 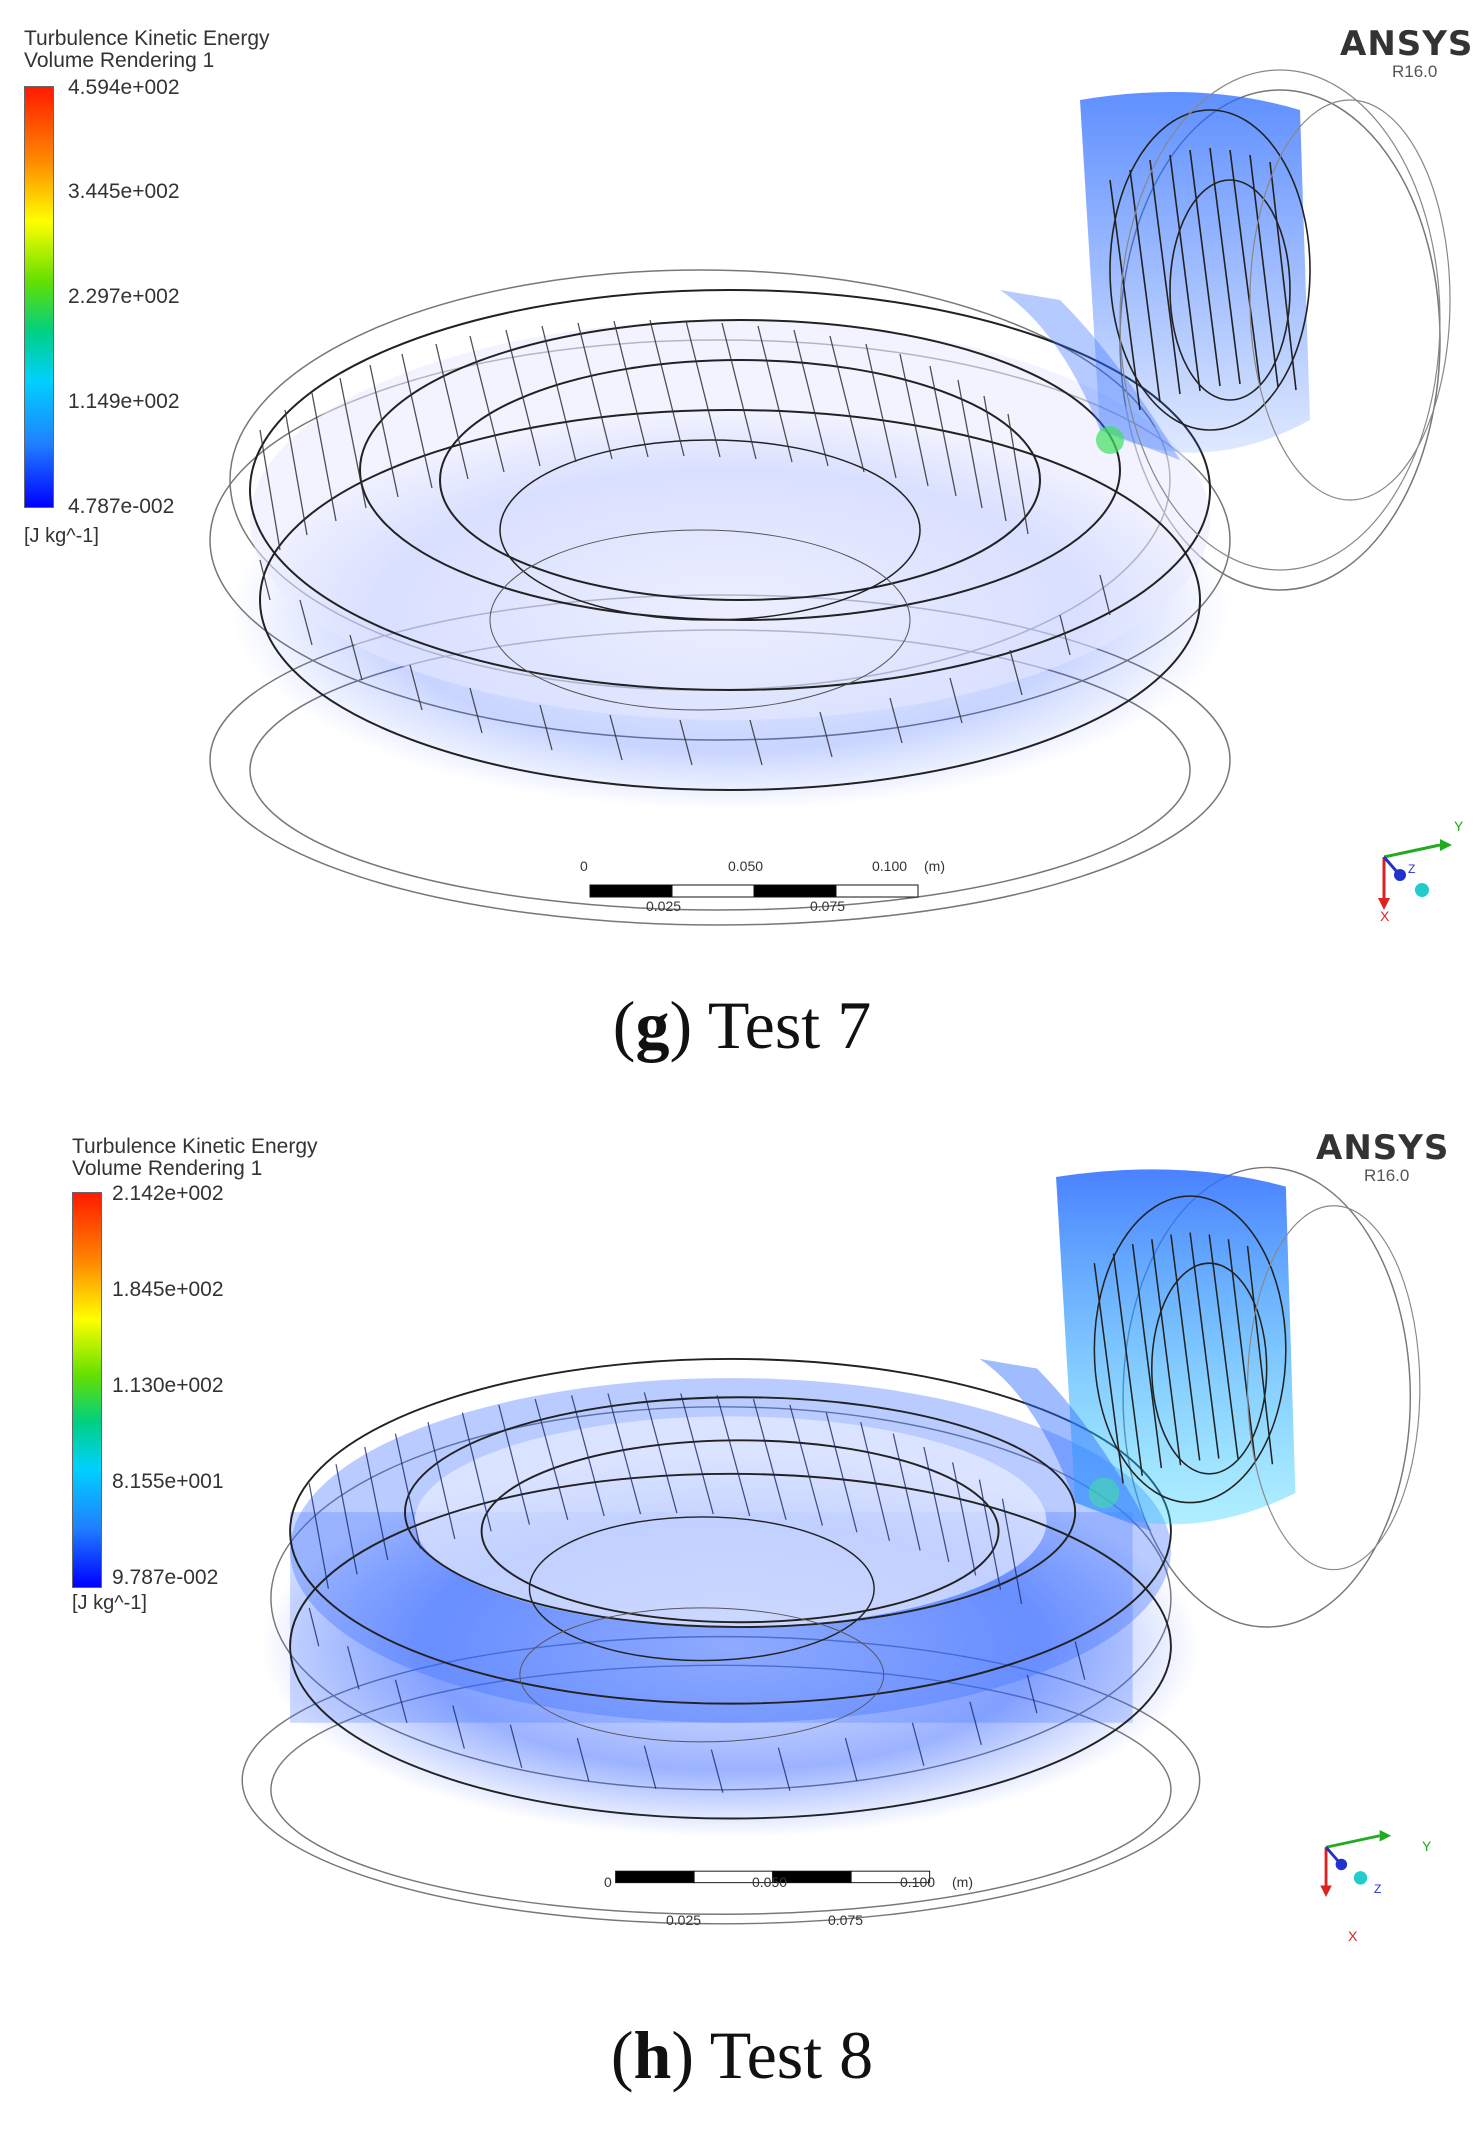 I want to click on caption-g: (g) Test 7, so click(x=742, y=1025).